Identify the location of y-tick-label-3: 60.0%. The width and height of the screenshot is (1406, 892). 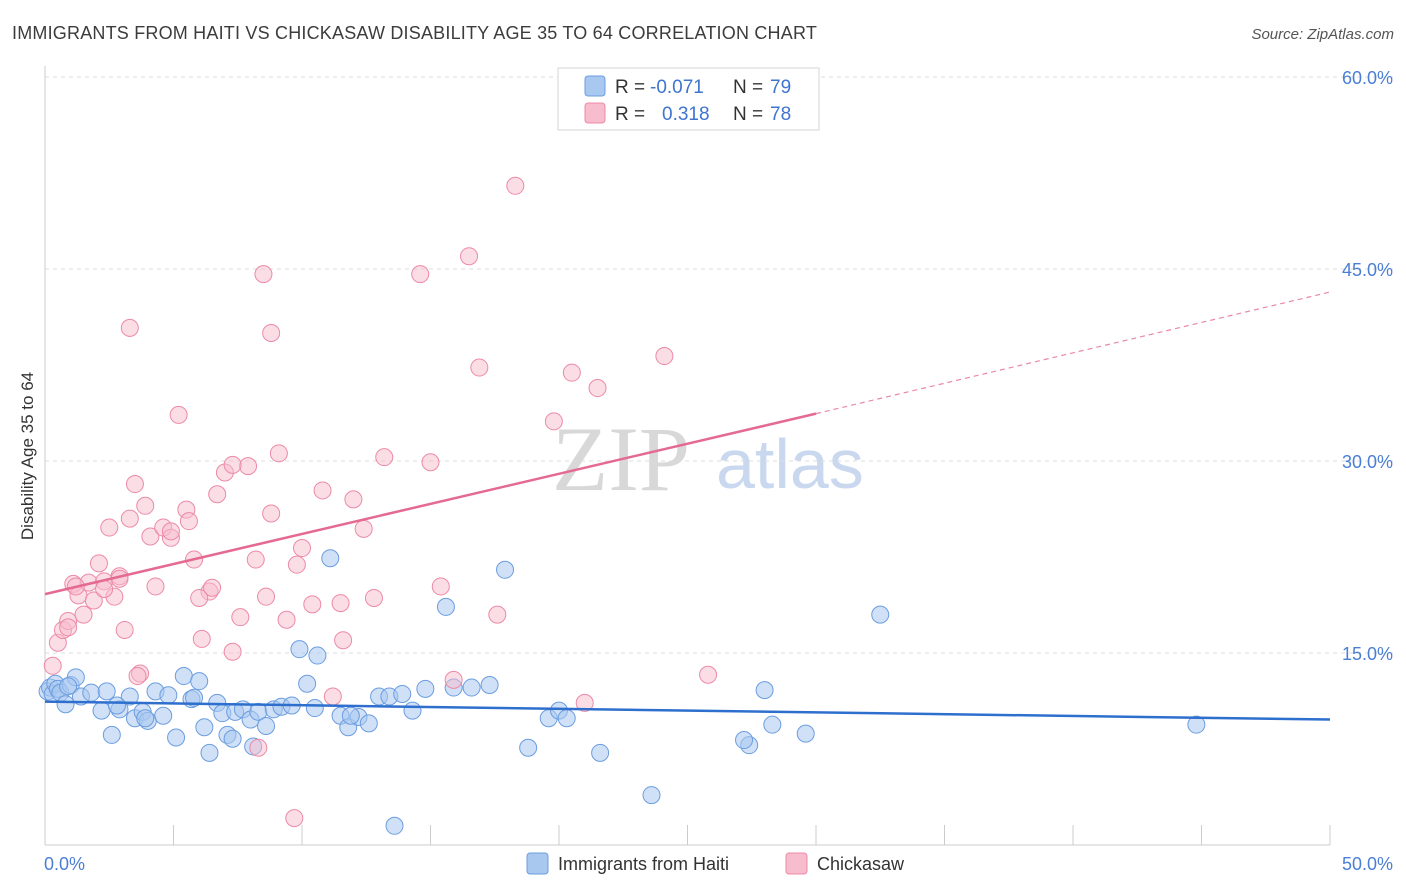
(1367, 78).